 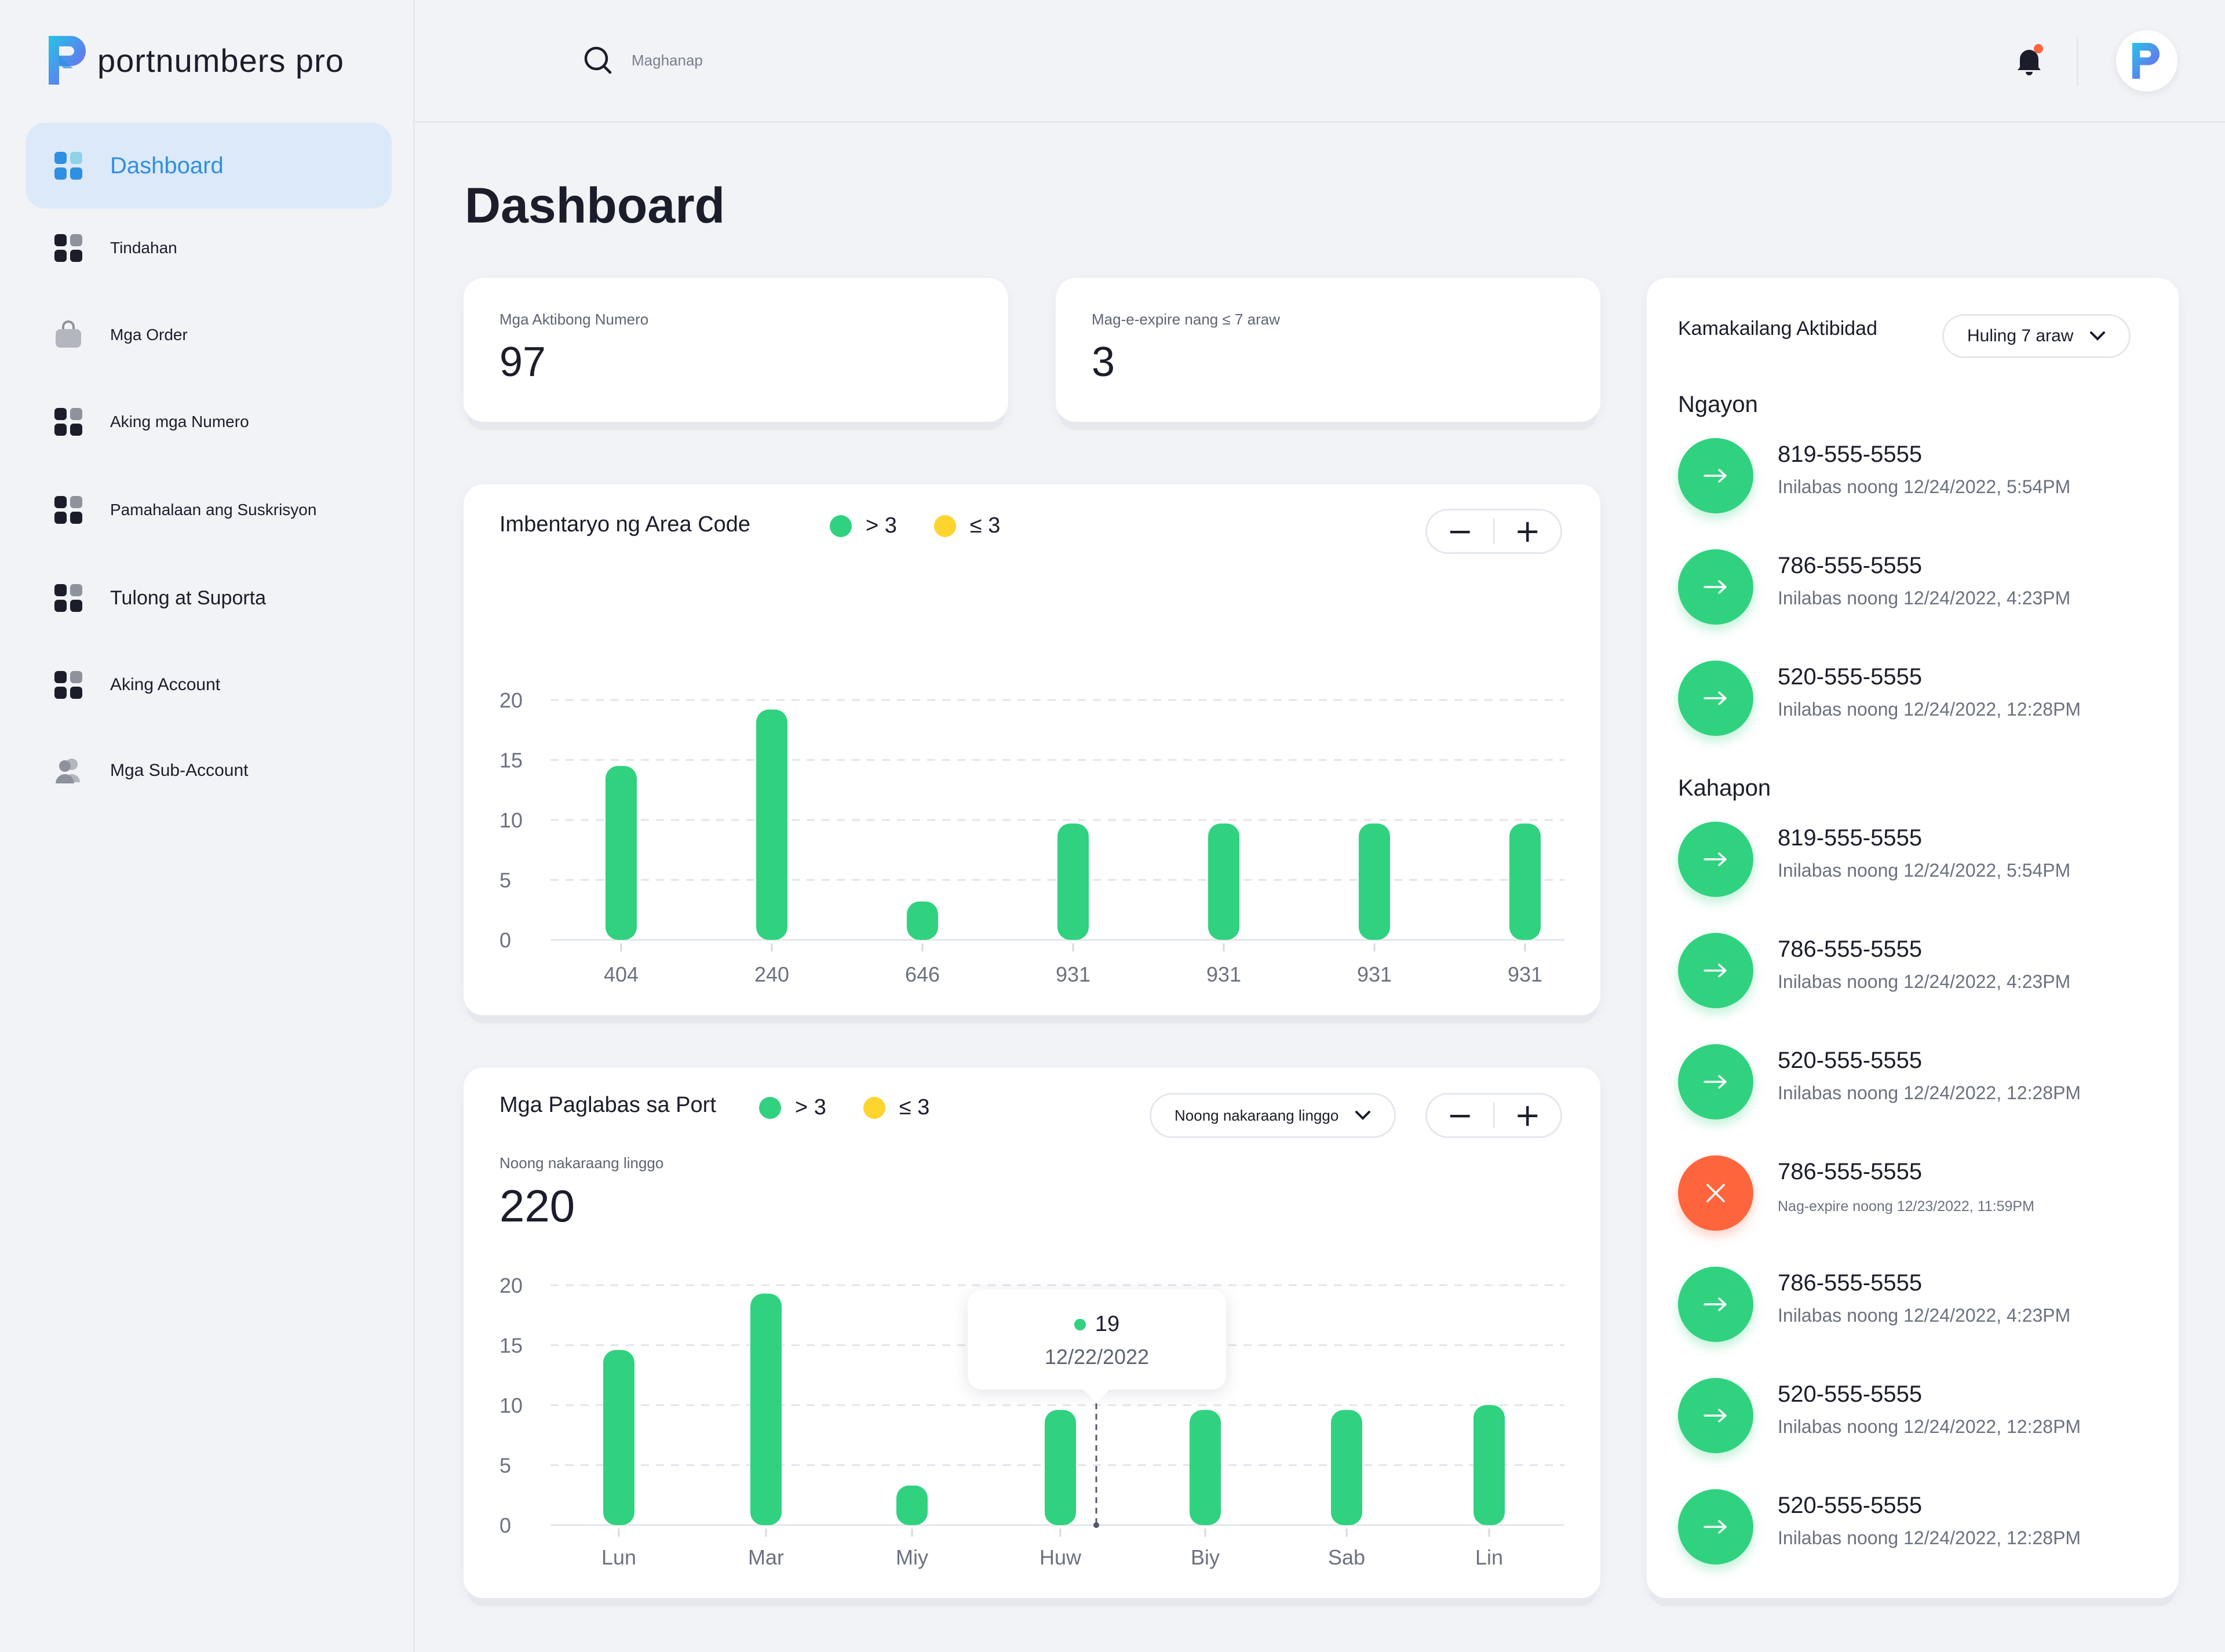 I want to click on sidebar-item-pamahalaan-ang-suskrisyon: Pamahalaan ang Suskrisyon, so click(x=209, y=510).